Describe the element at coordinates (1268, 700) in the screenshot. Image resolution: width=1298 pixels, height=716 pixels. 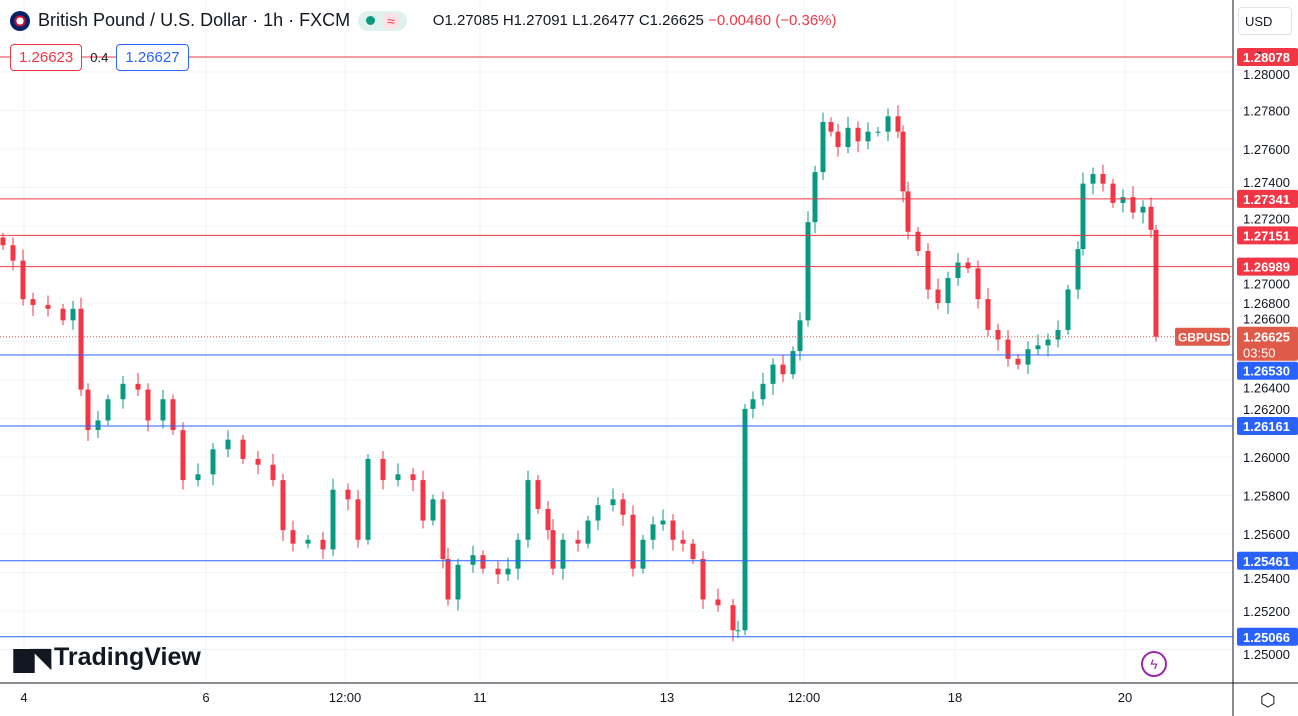
I see `settings-hexagon-icon: ⬡` at that location.